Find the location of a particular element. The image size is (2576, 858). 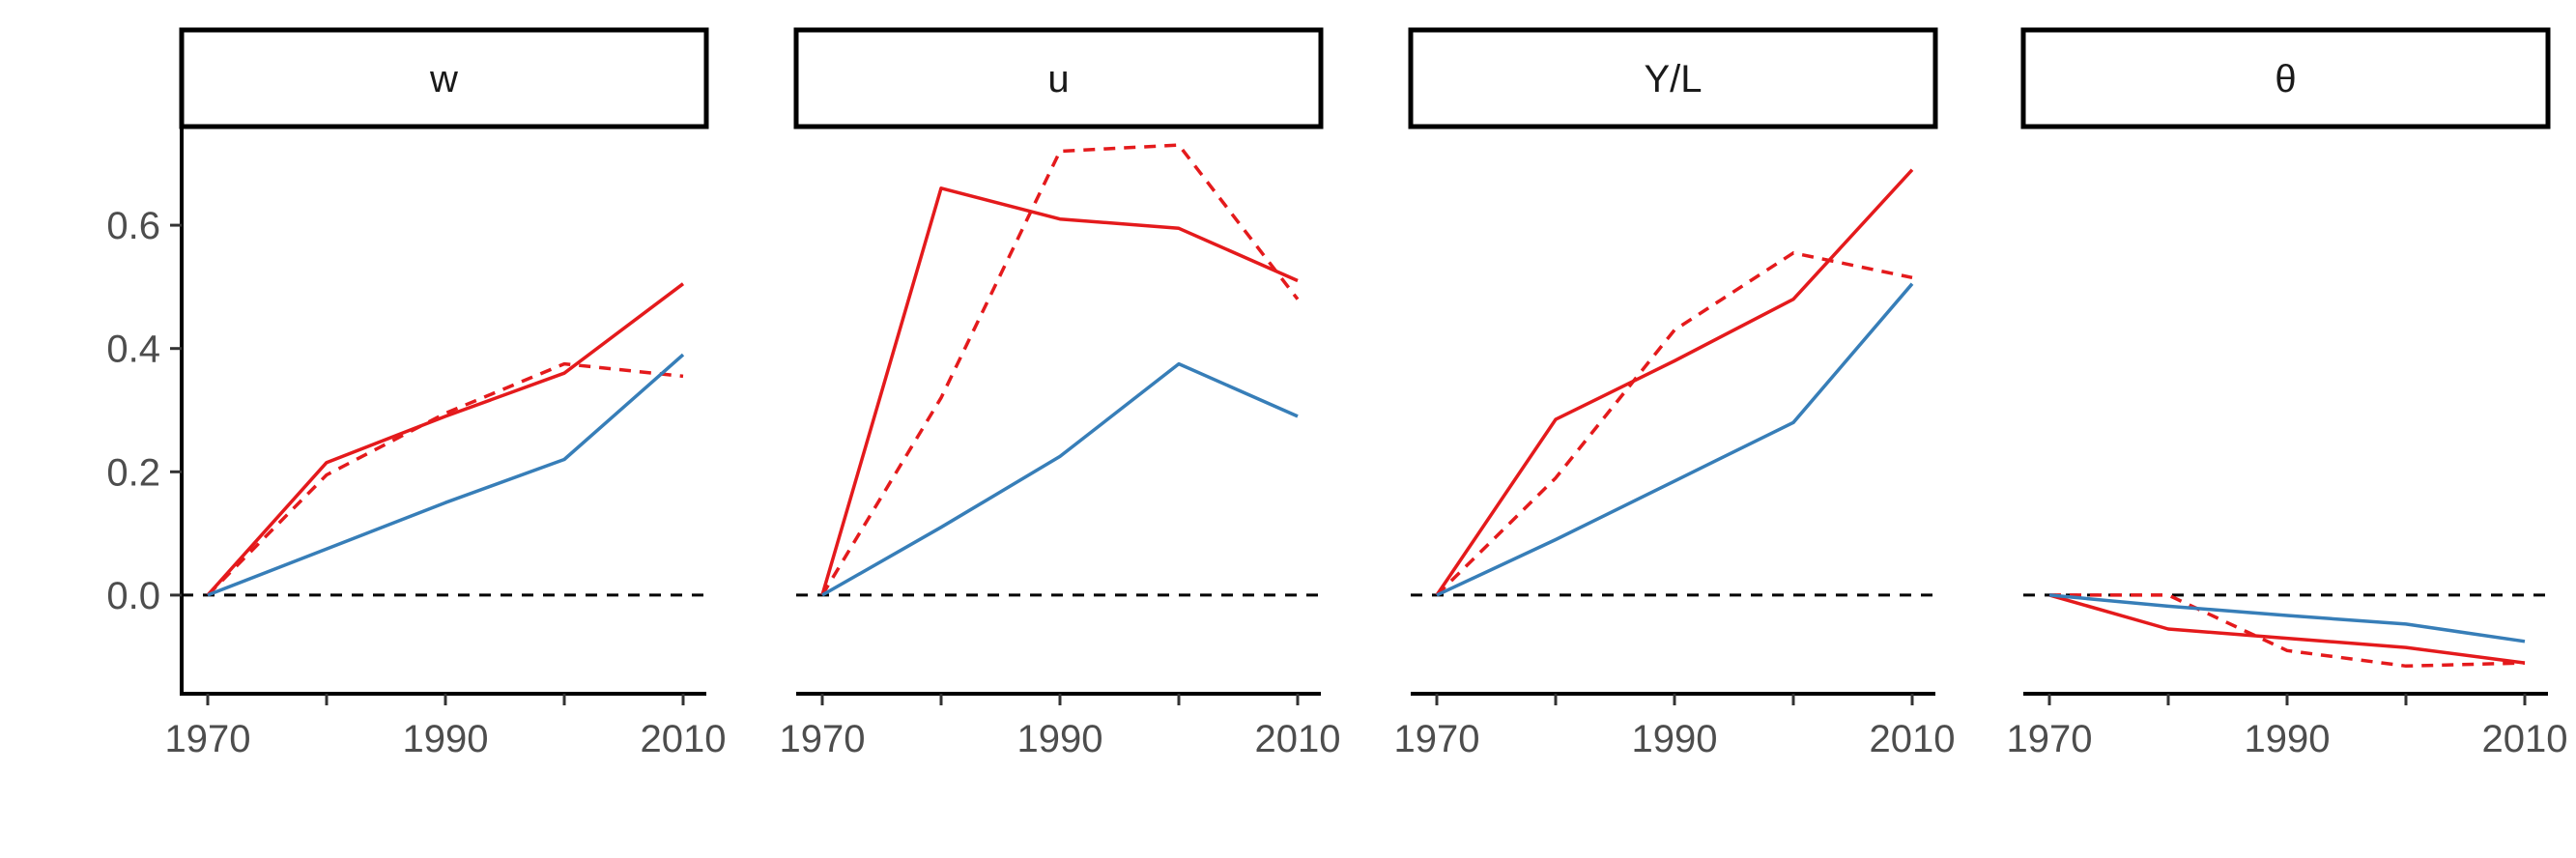

y-tick-label: 0.0 is located at coordinates (133, 596).